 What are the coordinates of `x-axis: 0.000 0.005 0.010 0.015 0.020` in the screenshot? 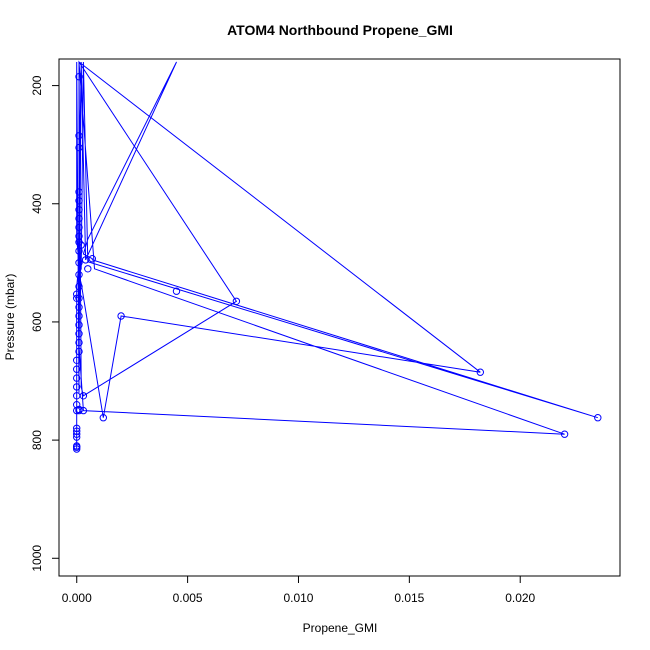 It's located at (299, 590).